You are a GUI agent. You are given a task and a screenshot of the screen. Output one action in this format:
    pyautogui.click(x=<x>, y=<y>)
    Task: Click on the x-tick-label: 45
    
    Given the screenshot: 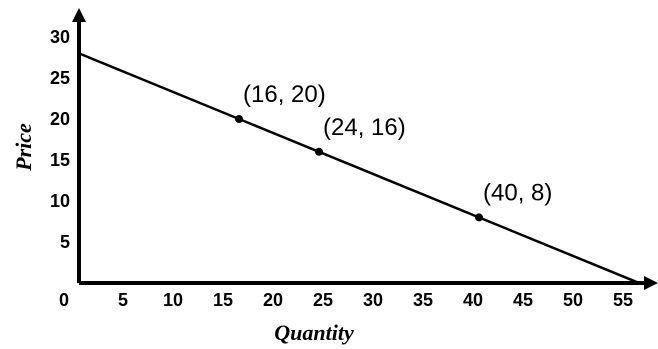 What is the action you would take?
    pyautogui.click(x=523, y=300)
    